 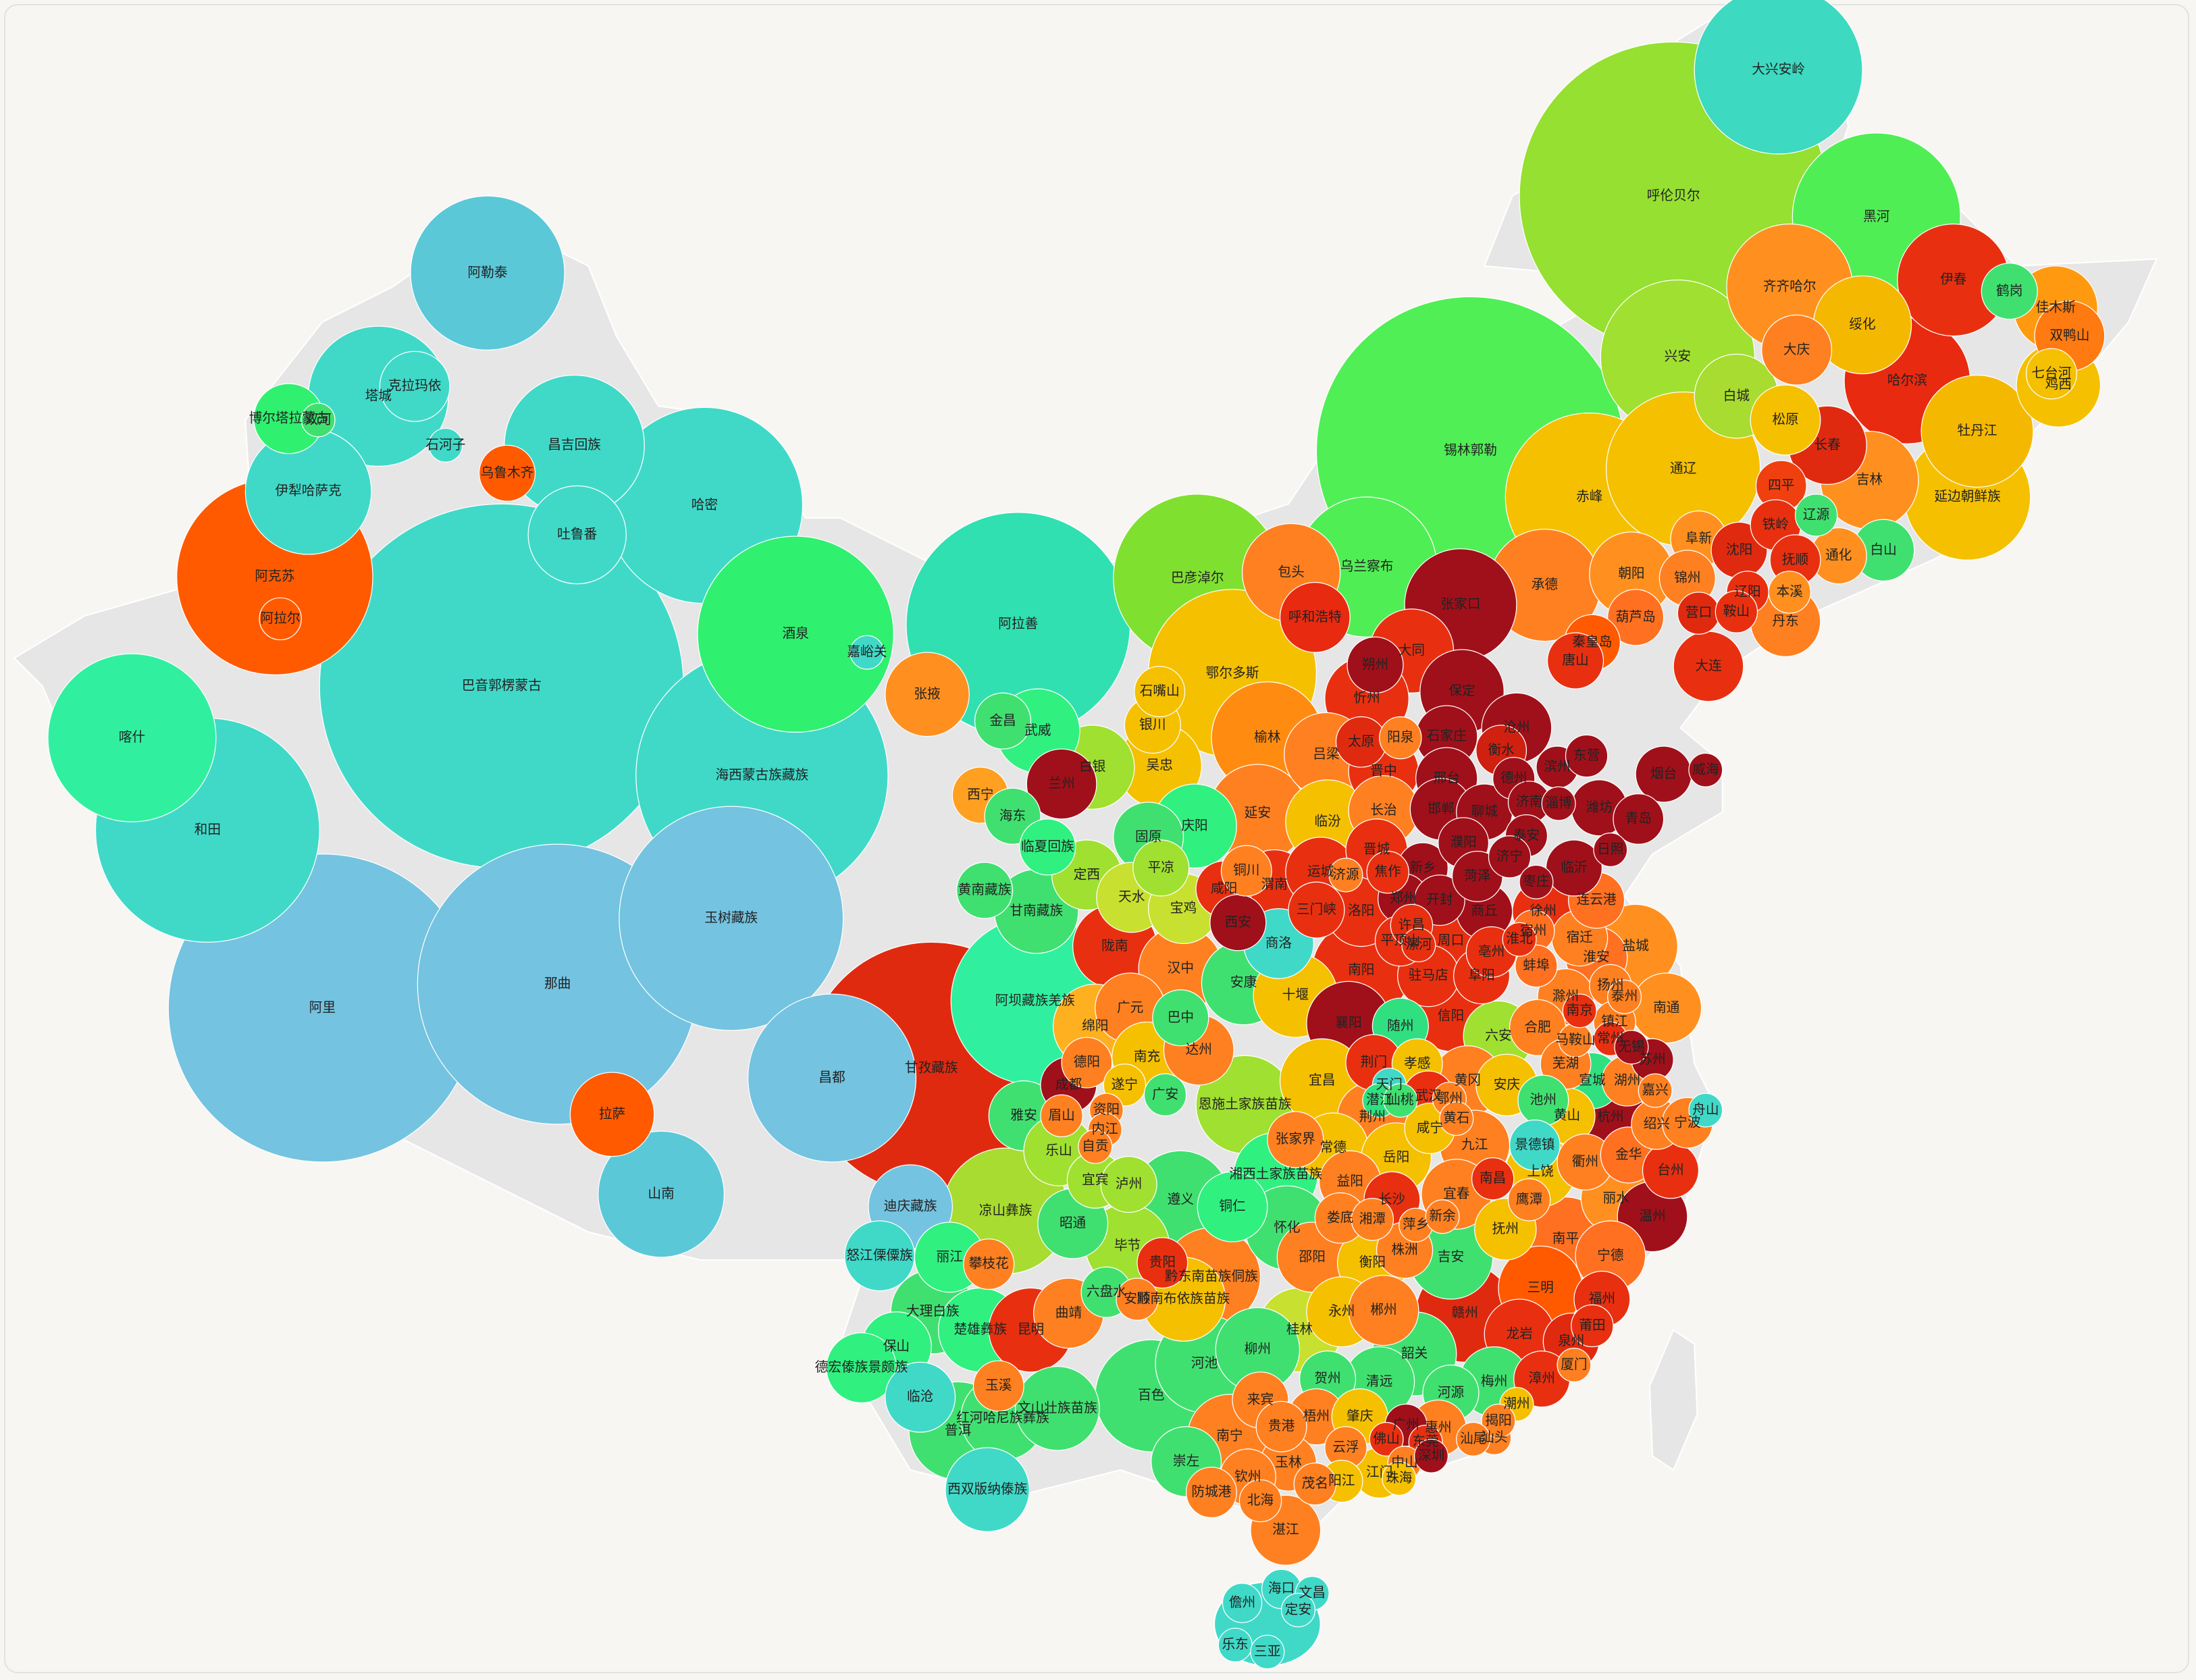 What do you see at coordinates (980, 1329) in the screenshot?
I see `region-label: 楚雄彝族` at bounding box center [980, 1329].